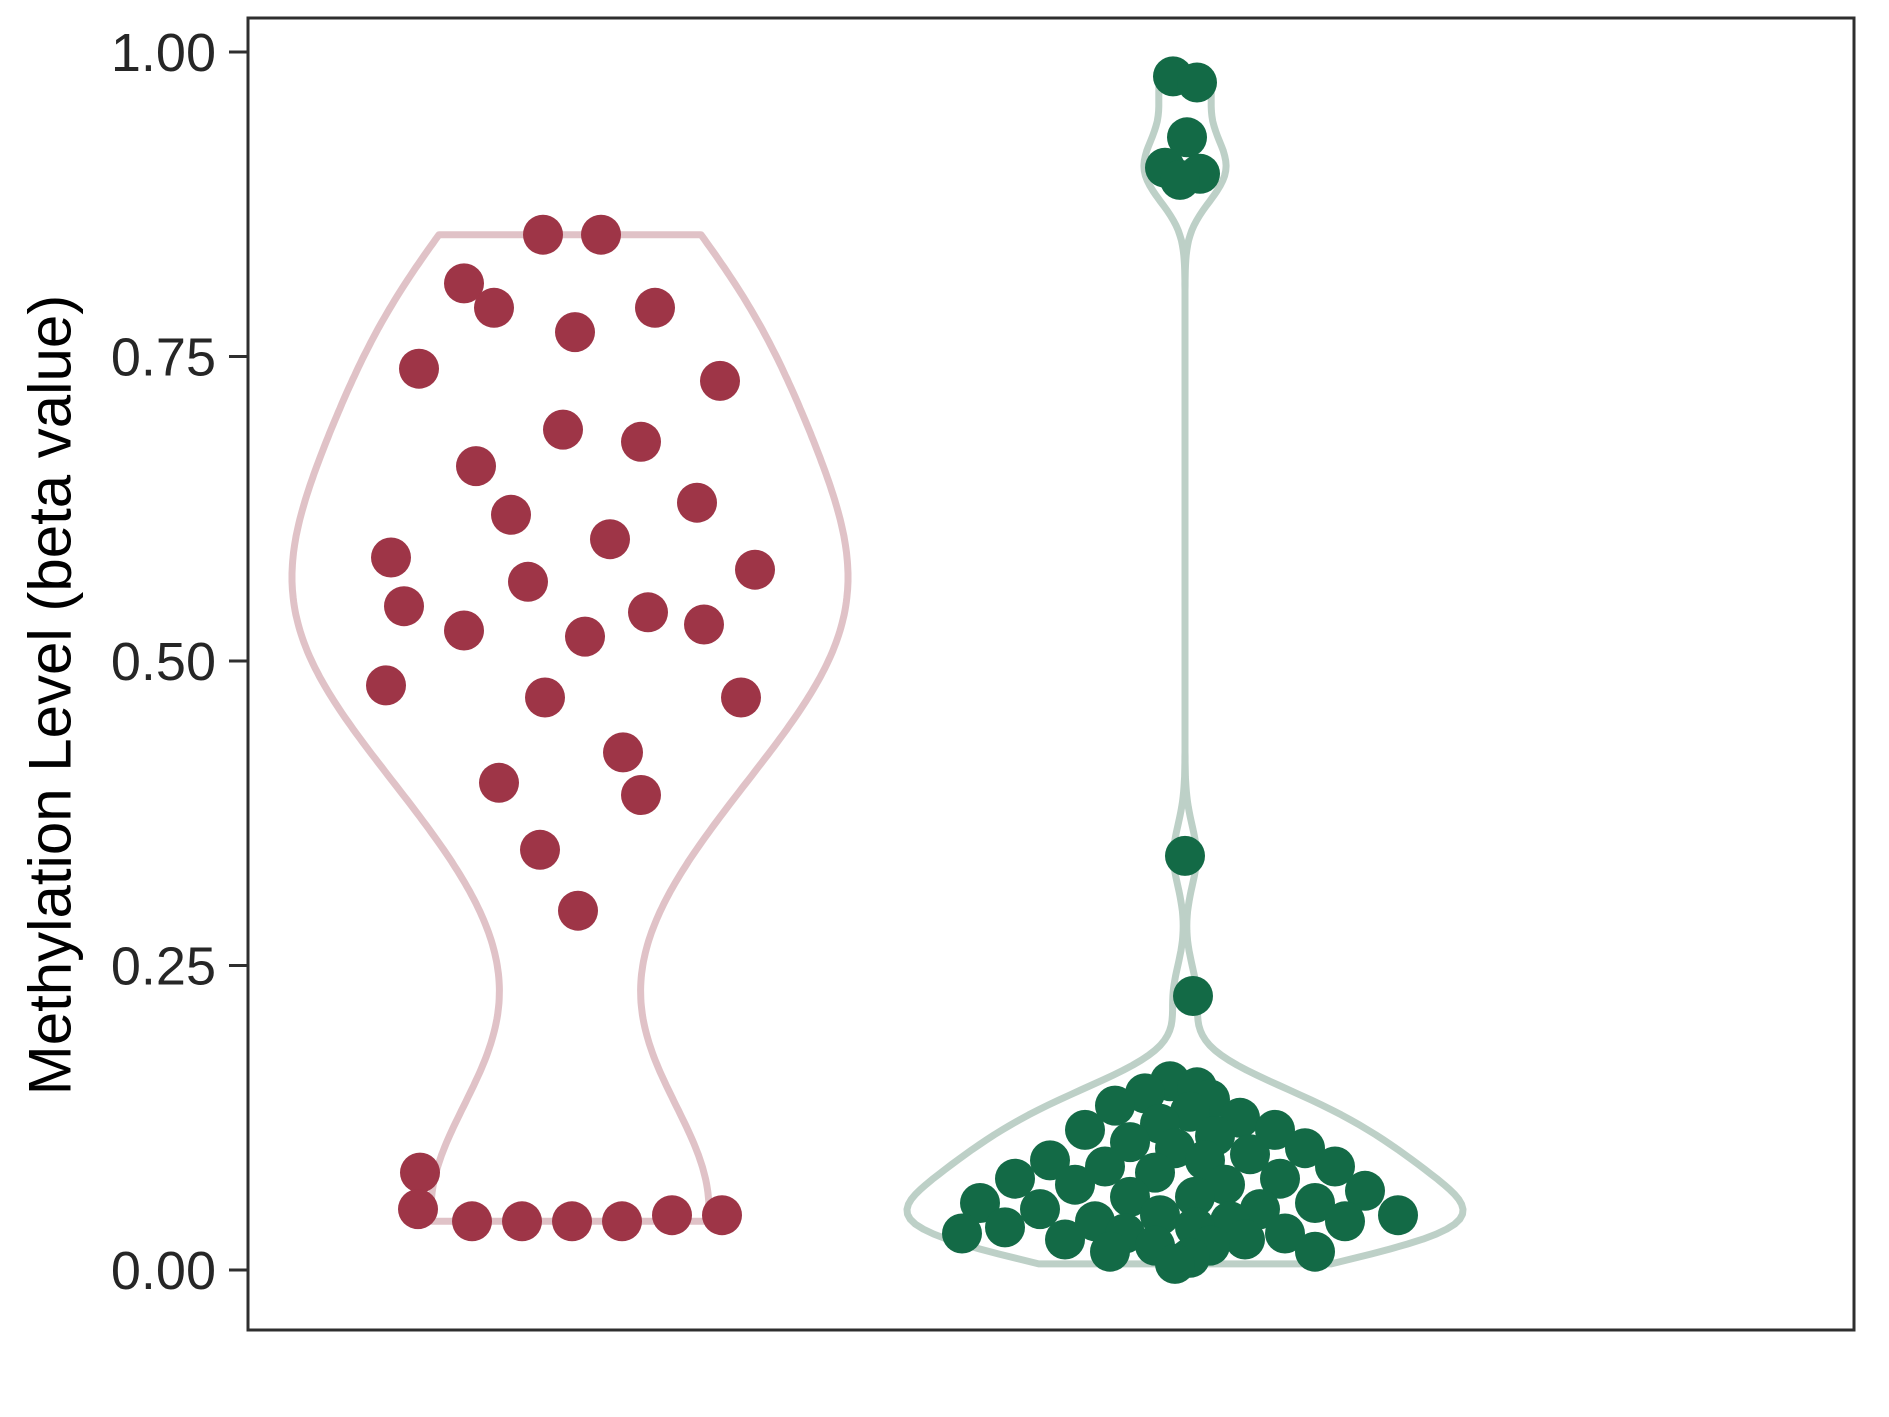  Describe the element at coordinates (163, 662) in the screenshot. I see `y-tick-label: 0.50` at that location.